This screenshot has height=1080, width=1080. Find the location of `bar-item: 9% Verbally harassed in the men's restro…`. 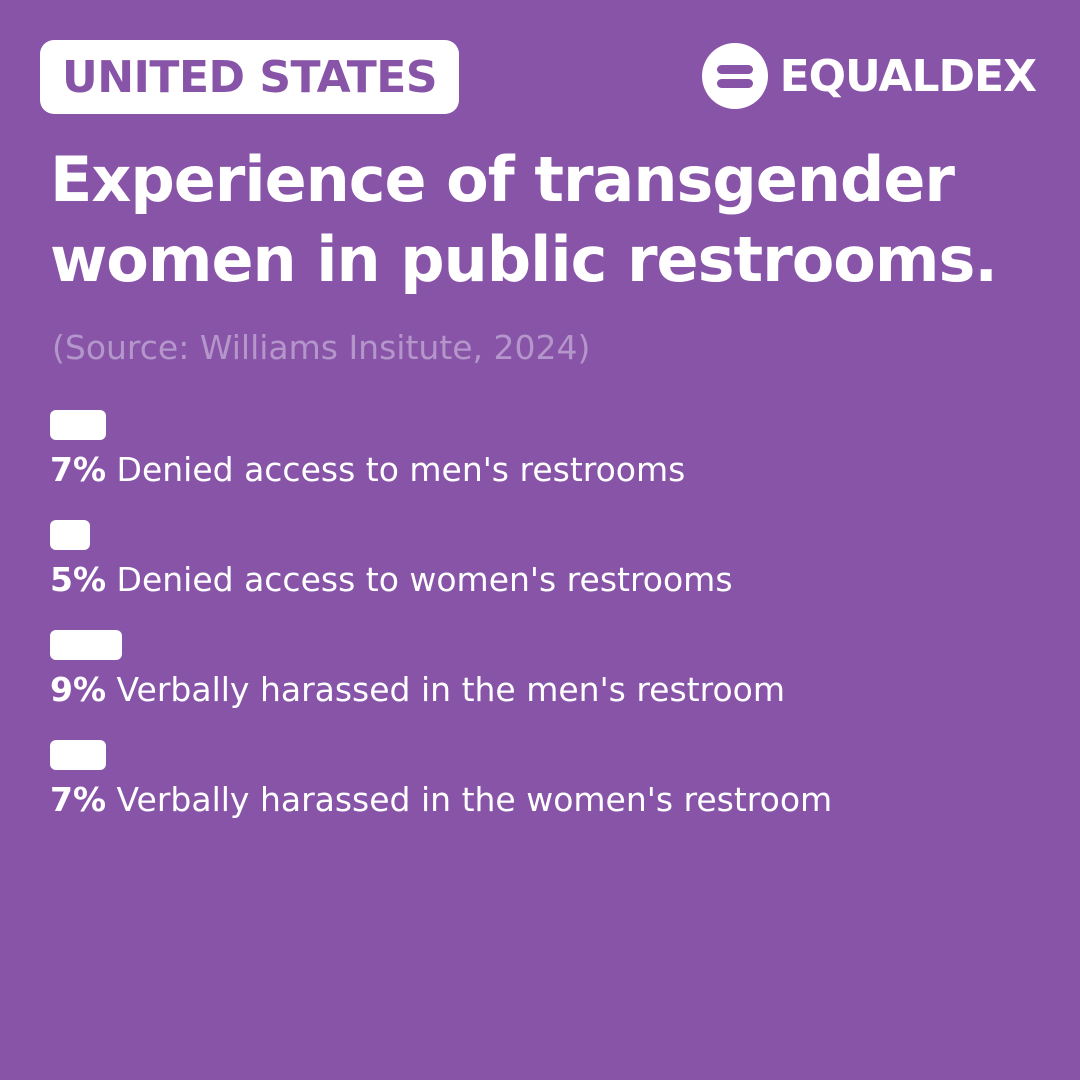

bar-item: 9% Verbally harassed in the men's restro… is located at coordinates (540, 680).